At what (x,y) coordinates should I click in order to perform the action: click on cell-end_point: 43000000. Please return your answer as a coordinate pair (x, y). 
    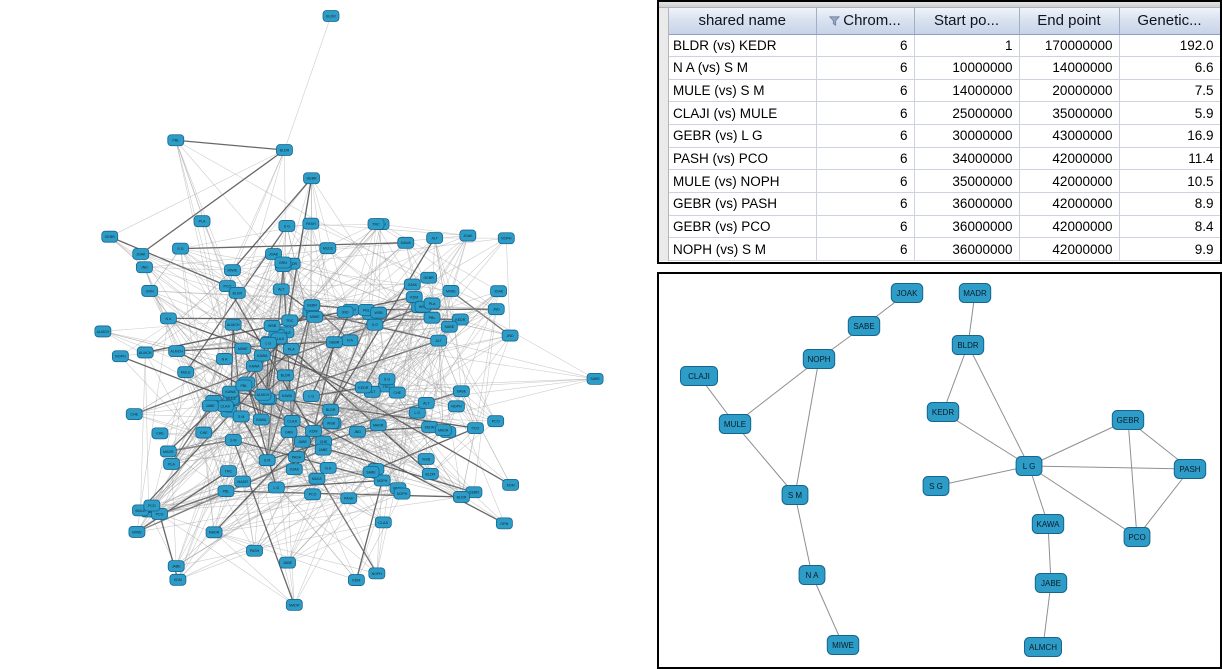
    Looking at the image, I should click on (1069, 136).